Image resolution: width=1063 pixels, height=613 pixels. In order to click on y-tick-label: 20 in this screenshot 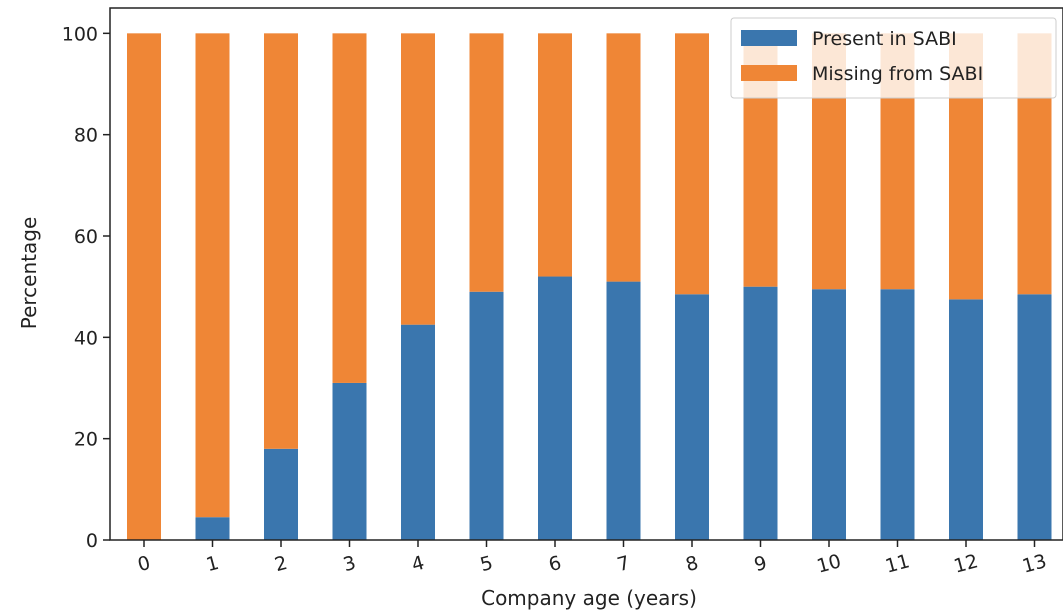, I will do `click(86, 440)`.